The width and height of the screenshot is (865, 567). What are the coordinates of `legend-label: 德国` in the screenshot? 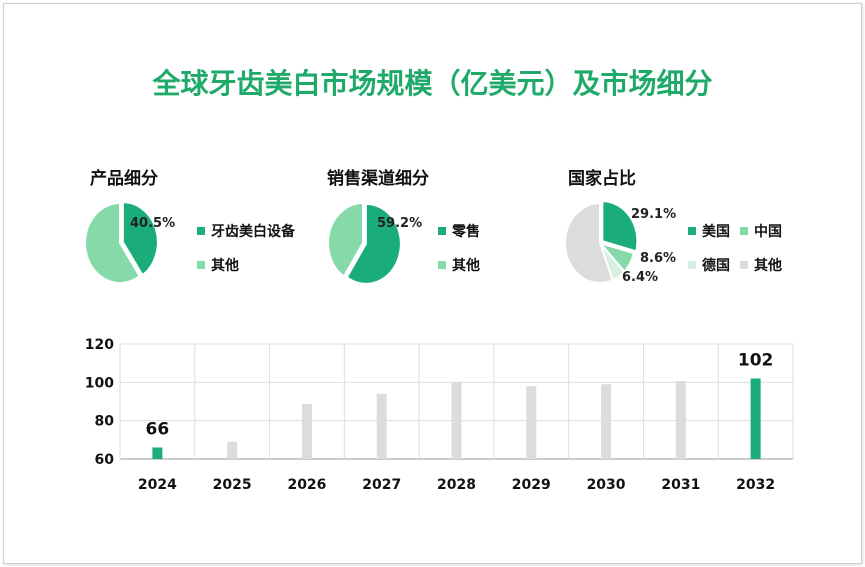 It's located at (716, 266).